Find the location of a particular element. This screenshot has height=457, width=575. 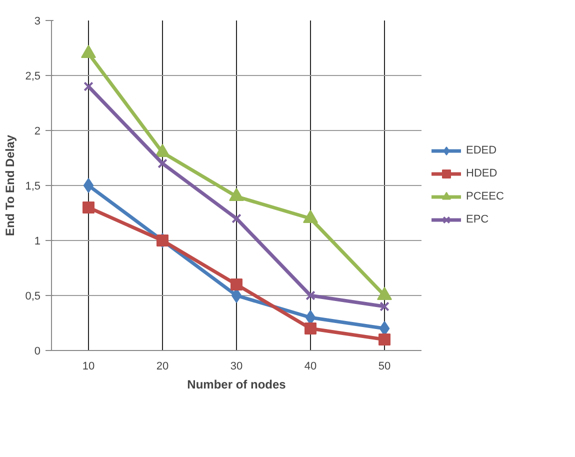

x-tick-label: 50 is located at coordinates (384, 366).